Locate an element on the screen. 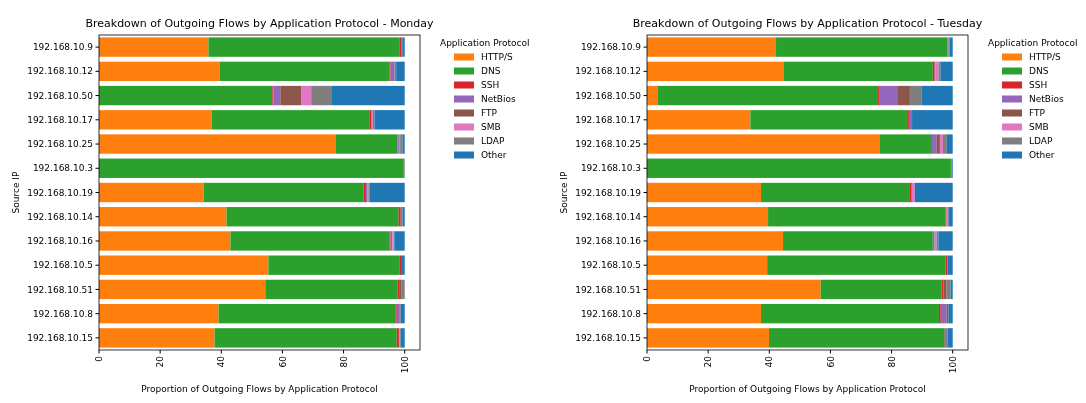 This screenshot has width=1086, height=403. chart-title: Breakdown of Outgoing Flows by Application Protocol - Tuesday is located at coordinates (807, 23).